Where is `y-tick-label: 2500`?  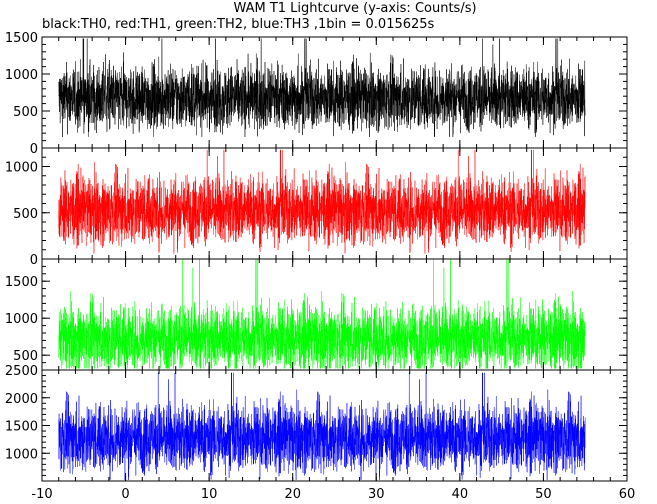 y-tick-label: 2500 is located at coordinates (21, 371).